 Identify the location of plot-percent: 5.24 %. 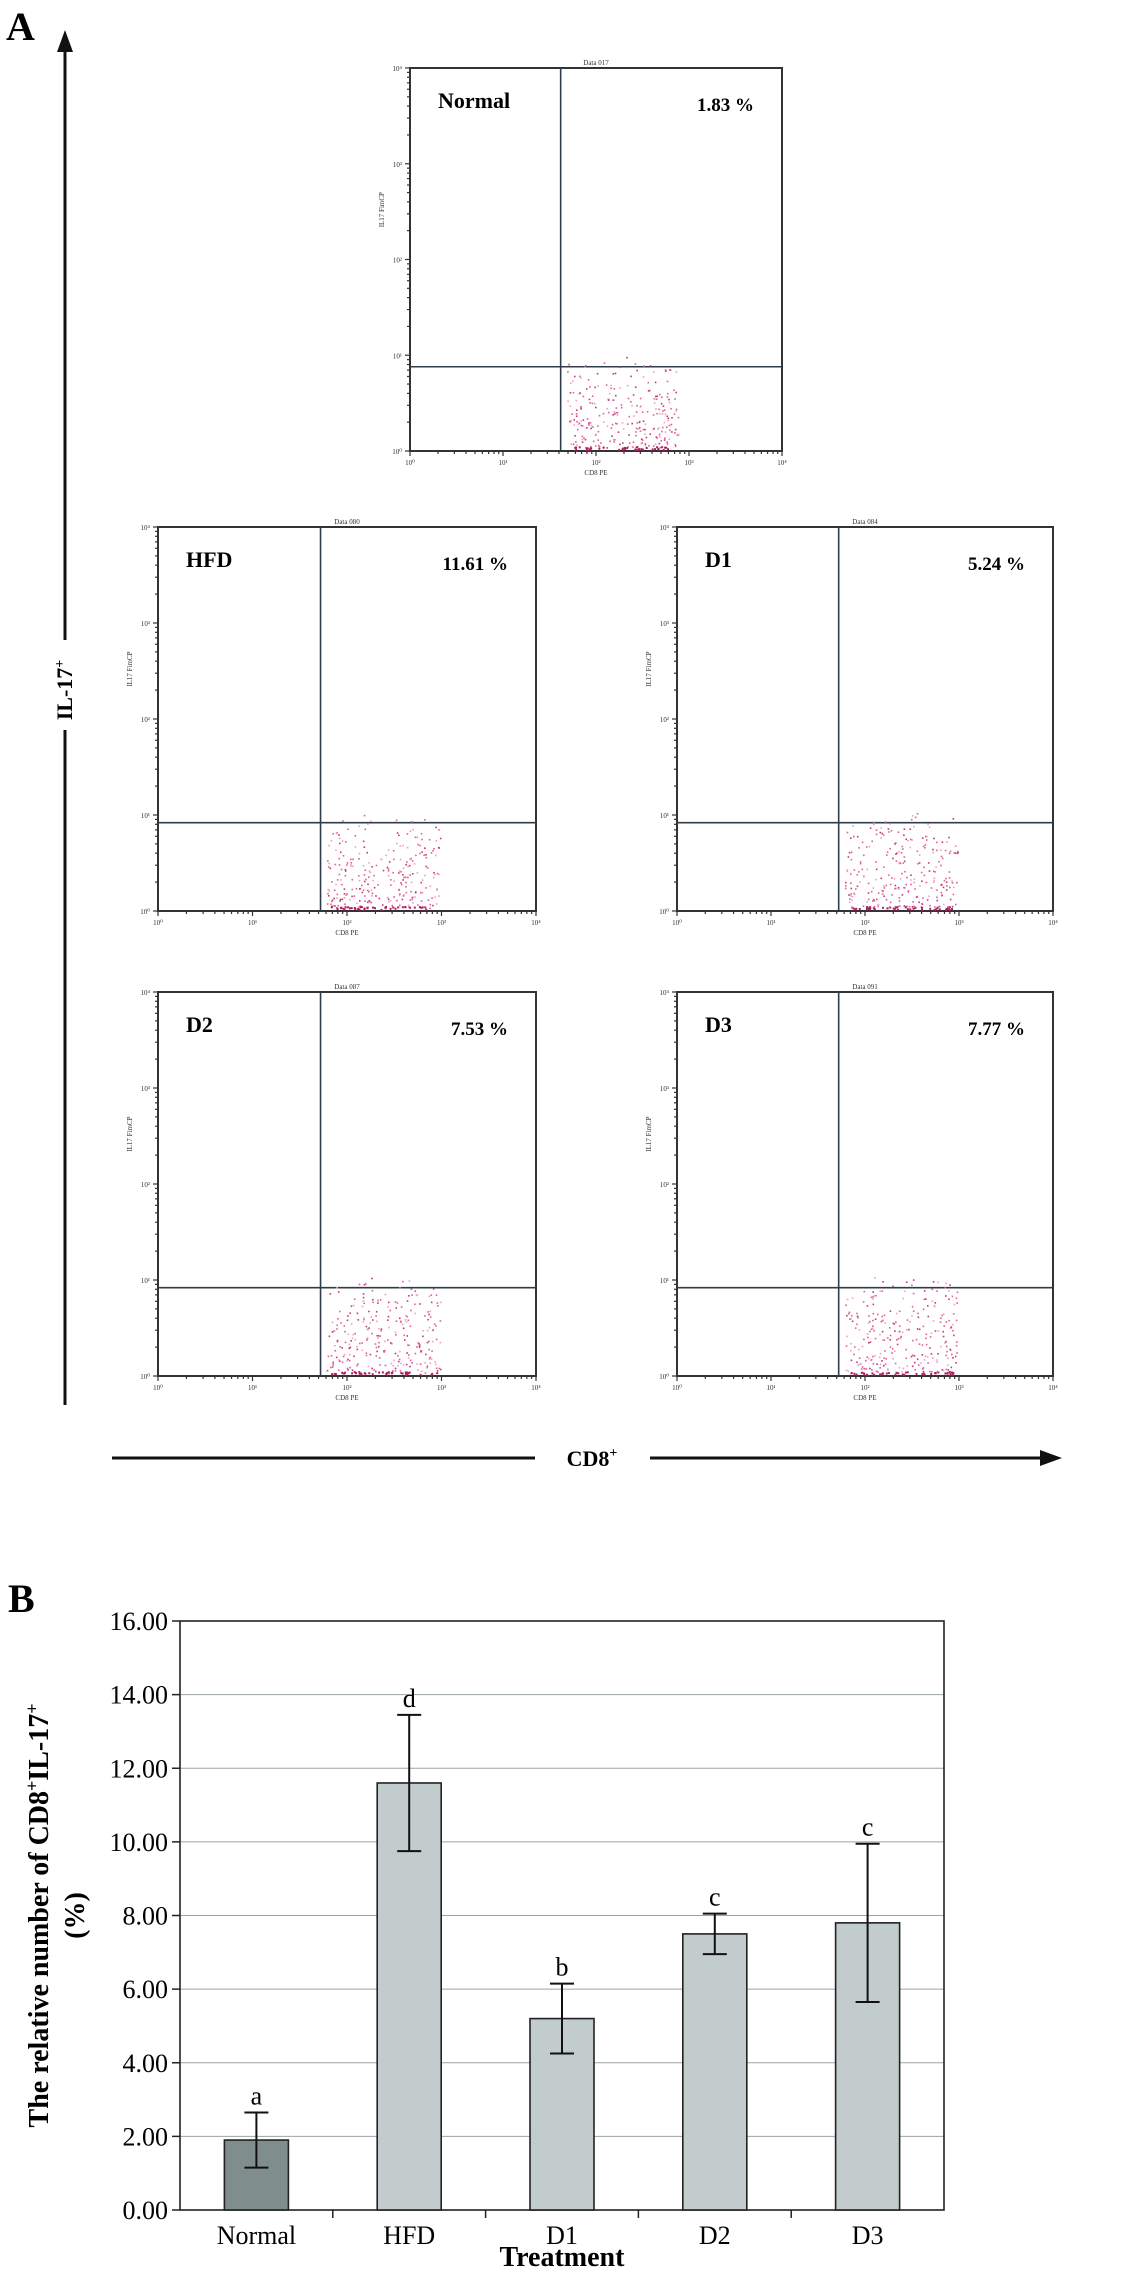
(996, 564).